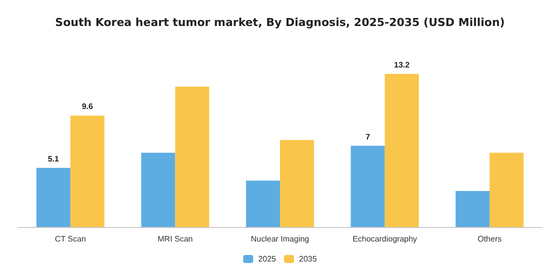 Image resolution: width=560 pixels, height=280 pixels. Describe the element at coordinates (385, 239) in the screenshot. I see `x-tick-label: Echocardiography` at that location.